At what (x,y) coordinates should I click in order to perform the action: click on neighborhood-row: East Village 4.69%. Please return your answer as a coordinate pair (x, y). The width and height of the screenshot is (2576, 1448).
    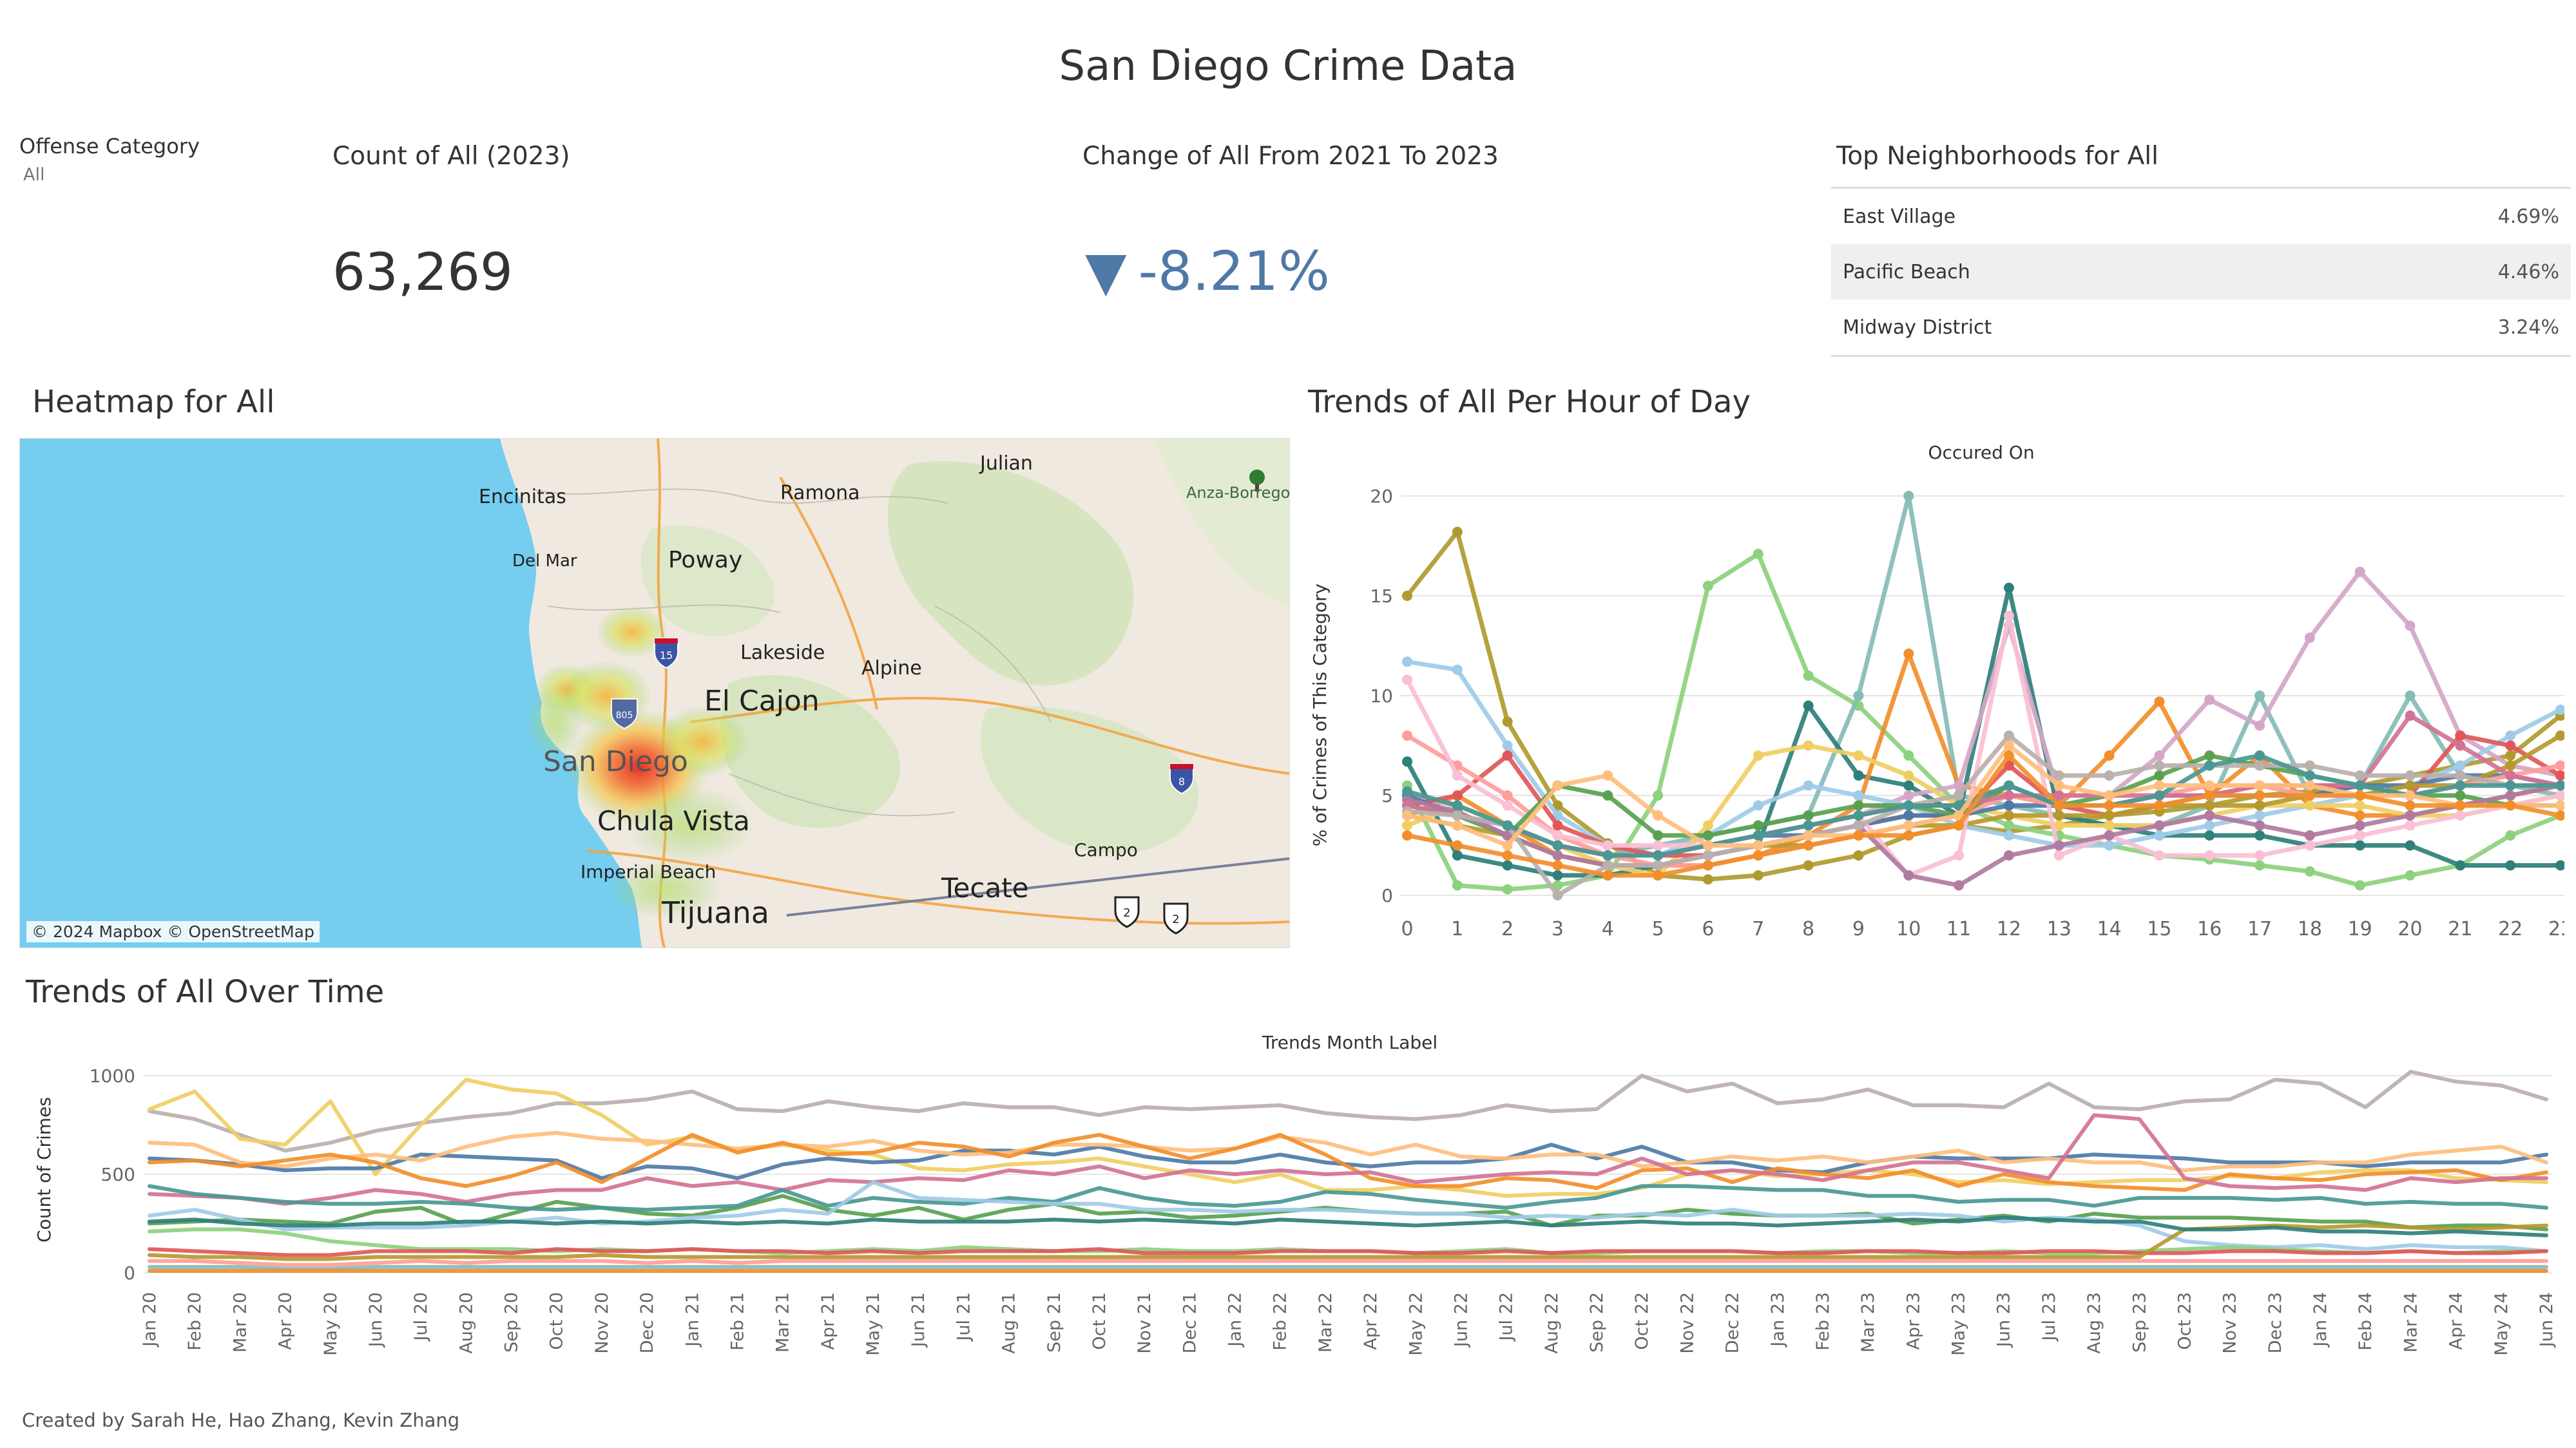
    Looking at the image, I should click on (2201, 216).